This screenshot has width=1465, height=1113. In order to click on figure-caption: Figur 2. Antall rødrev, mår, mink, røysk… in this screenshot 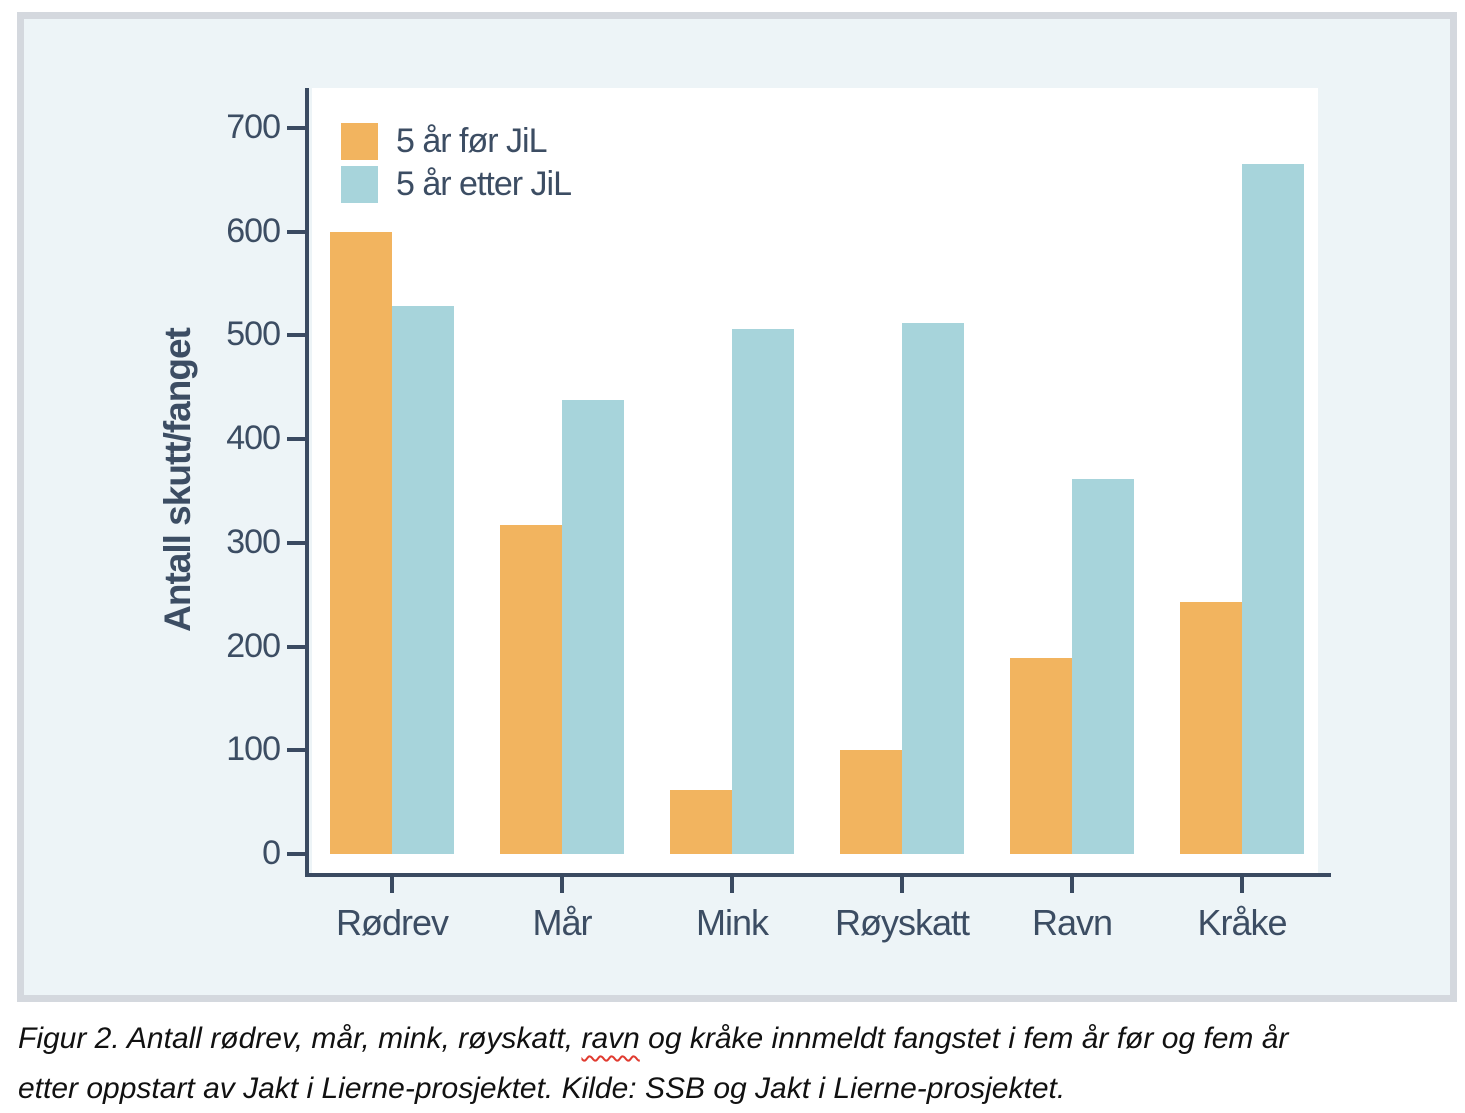, I will do `click(734, 1063)`.